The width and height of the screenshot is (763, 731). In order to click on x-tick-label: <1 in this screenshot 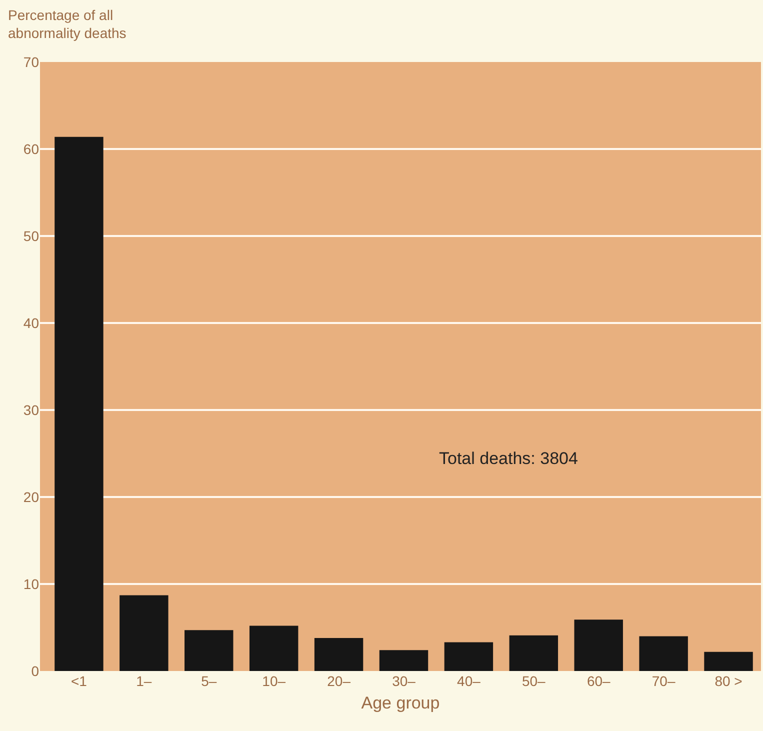, I will do `click(79, 681)`.